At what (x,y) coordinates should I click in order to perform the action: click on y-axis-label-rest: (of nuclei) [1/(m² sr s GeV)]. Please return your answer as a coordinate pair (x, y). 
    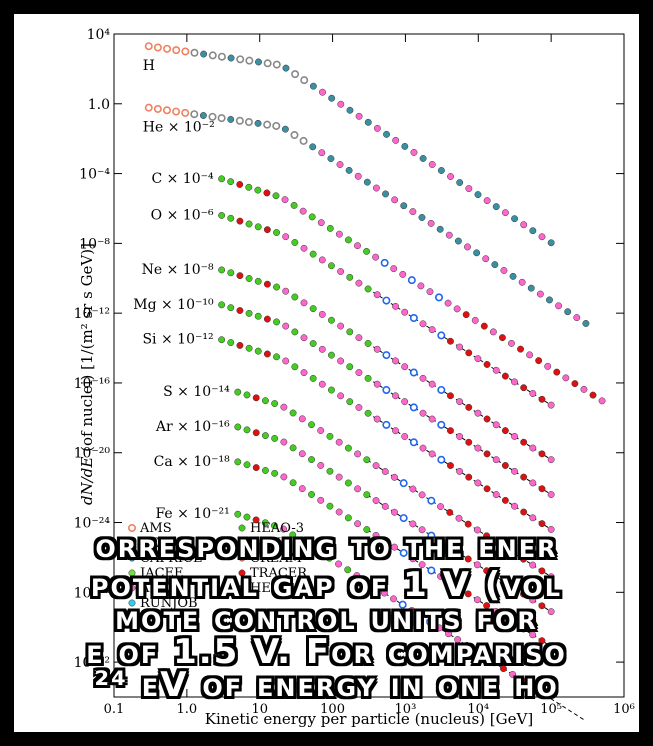
    Looking at the image, I should click on (87, 350).